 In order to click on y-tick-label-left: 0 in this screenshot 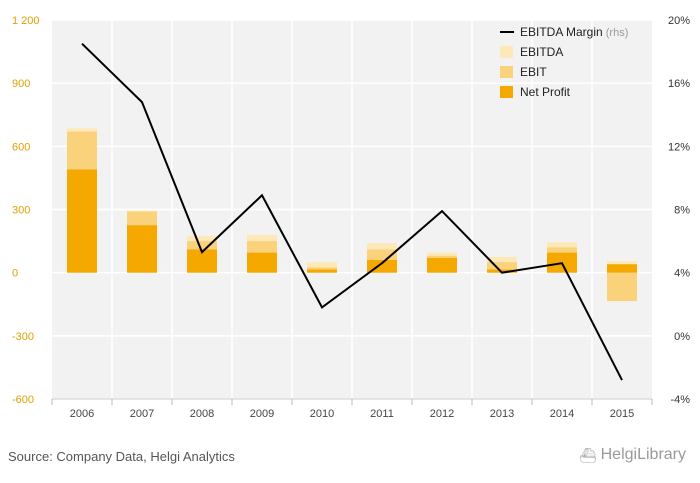, I will do `click(15, 274)`.